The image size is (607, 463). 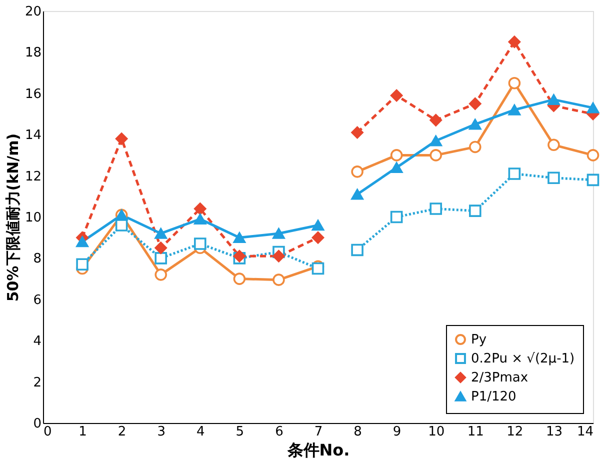 What do you see at coordinates (37, 300) in the screenshot?
I see `y-tick-label: 6` at bounding box center [37, 300].